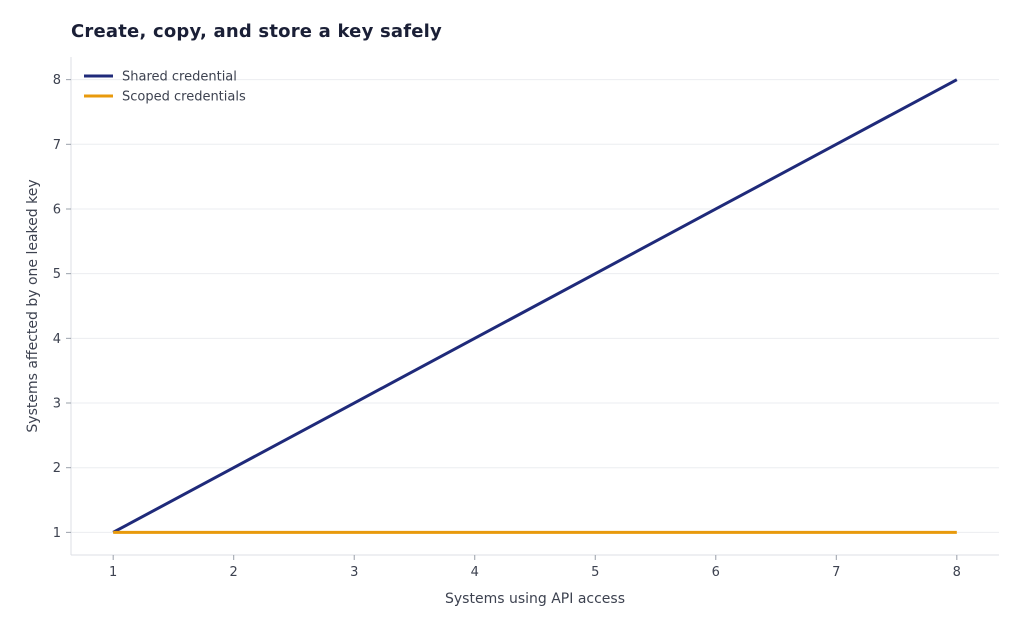  What do you see at coordinates (957, 572) in the screenshot?
I see `x-tick-label: 8` at bounding box center [957, 572].